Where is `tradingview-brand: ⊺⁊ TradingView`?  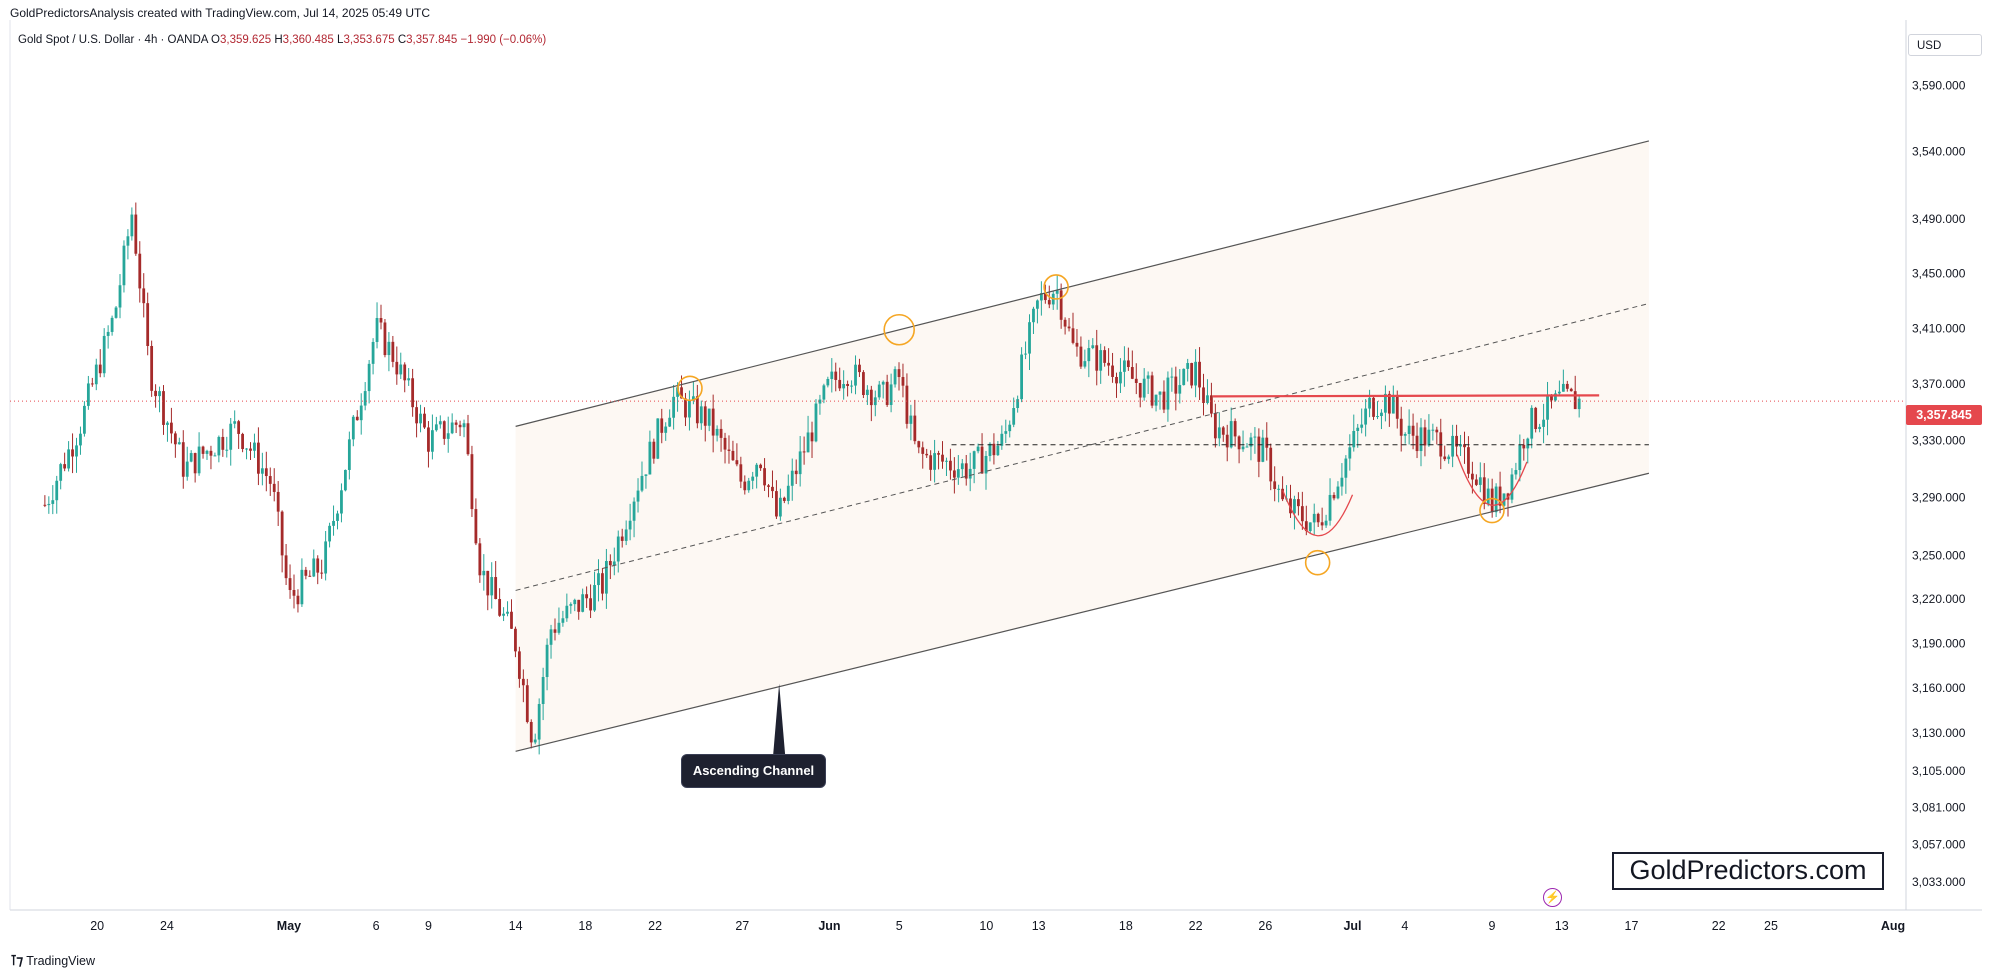 tradingview-brand: ⊺⁊ TradingView is located at coordinates (52, 960).